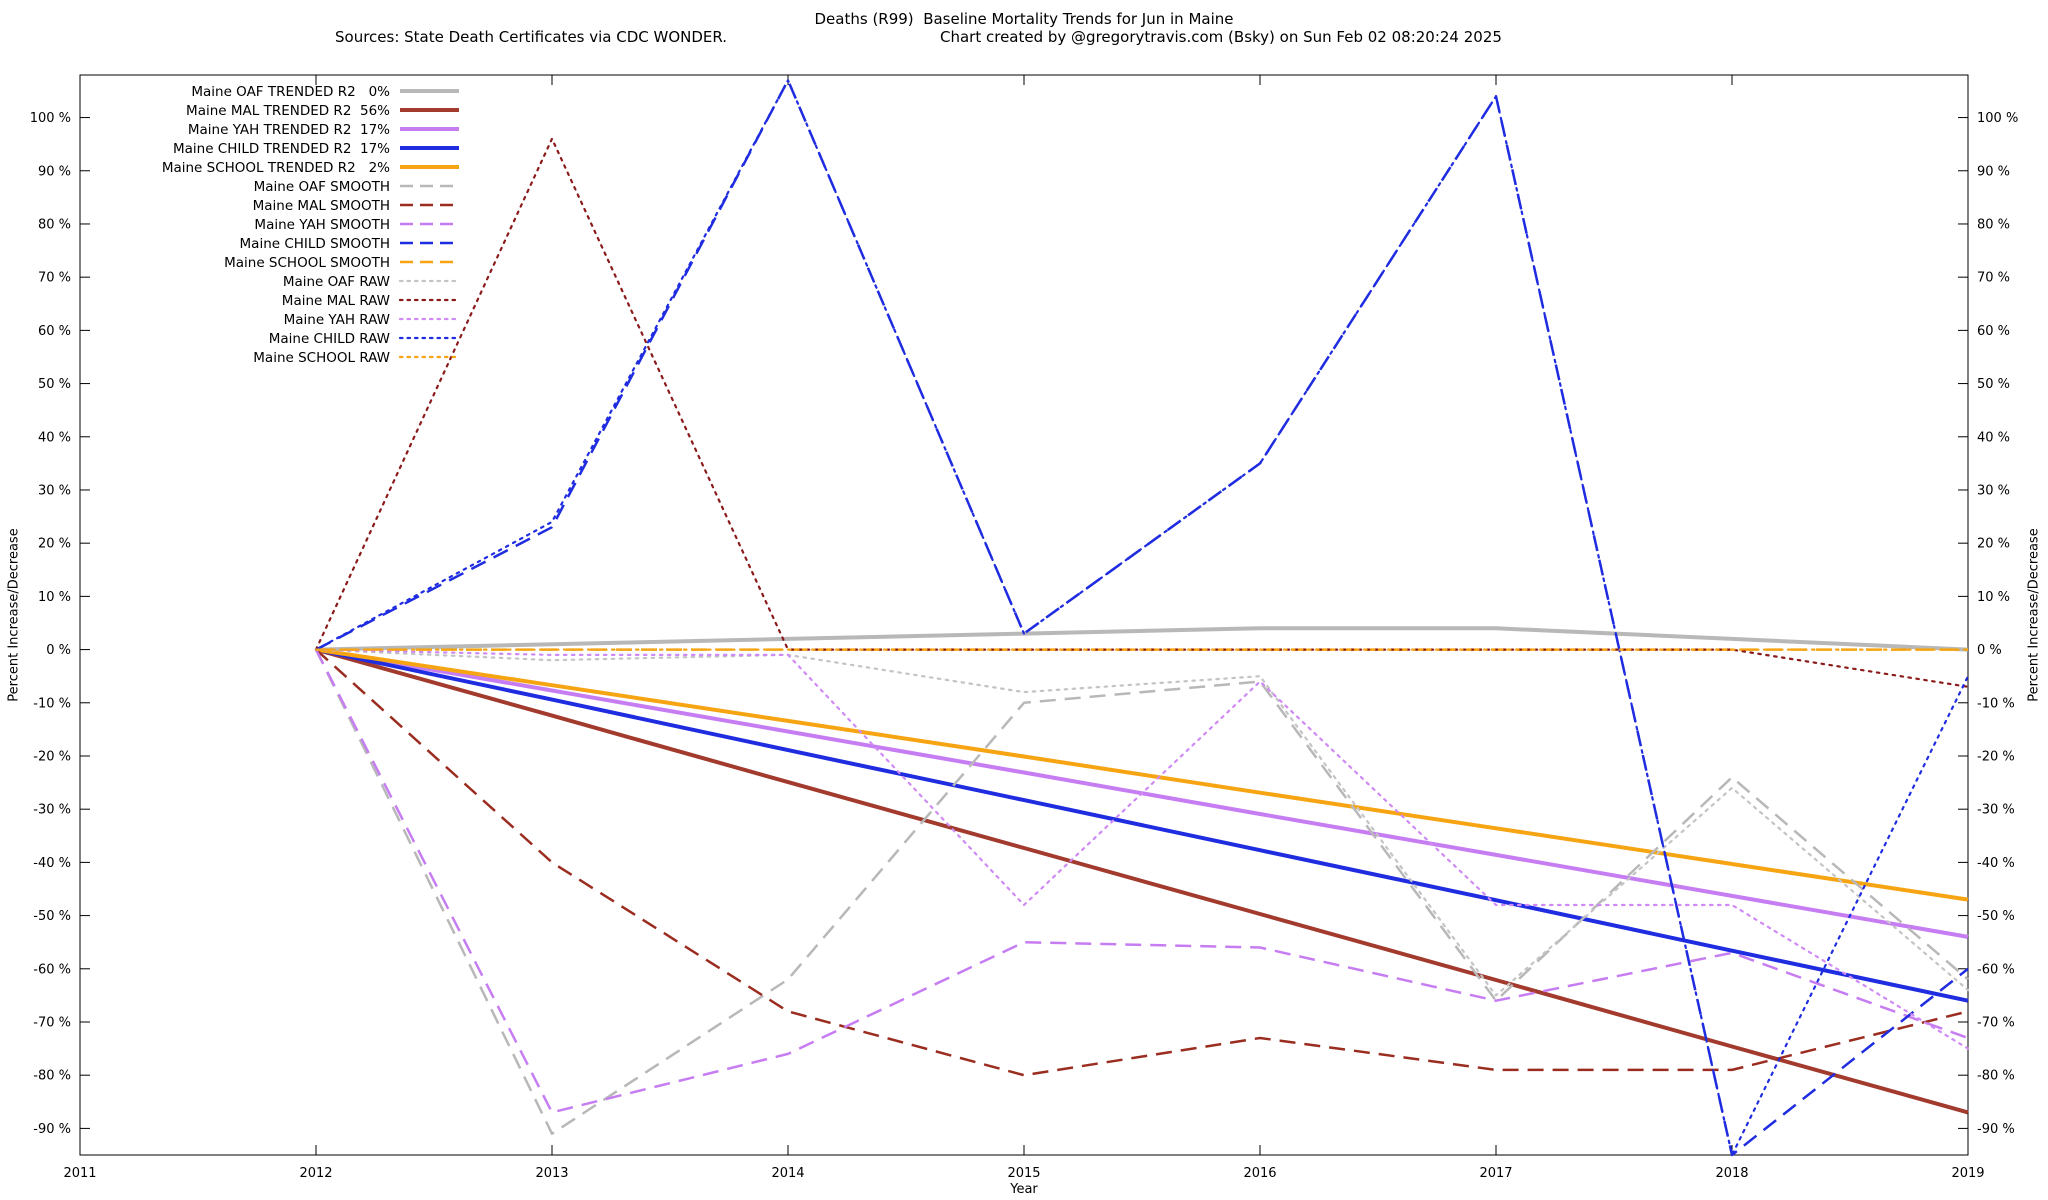 The width and height of the screenshot is (2048, 1200). I want to click on legend-label: Maine MAL SMOOTH, so click(321, 206).